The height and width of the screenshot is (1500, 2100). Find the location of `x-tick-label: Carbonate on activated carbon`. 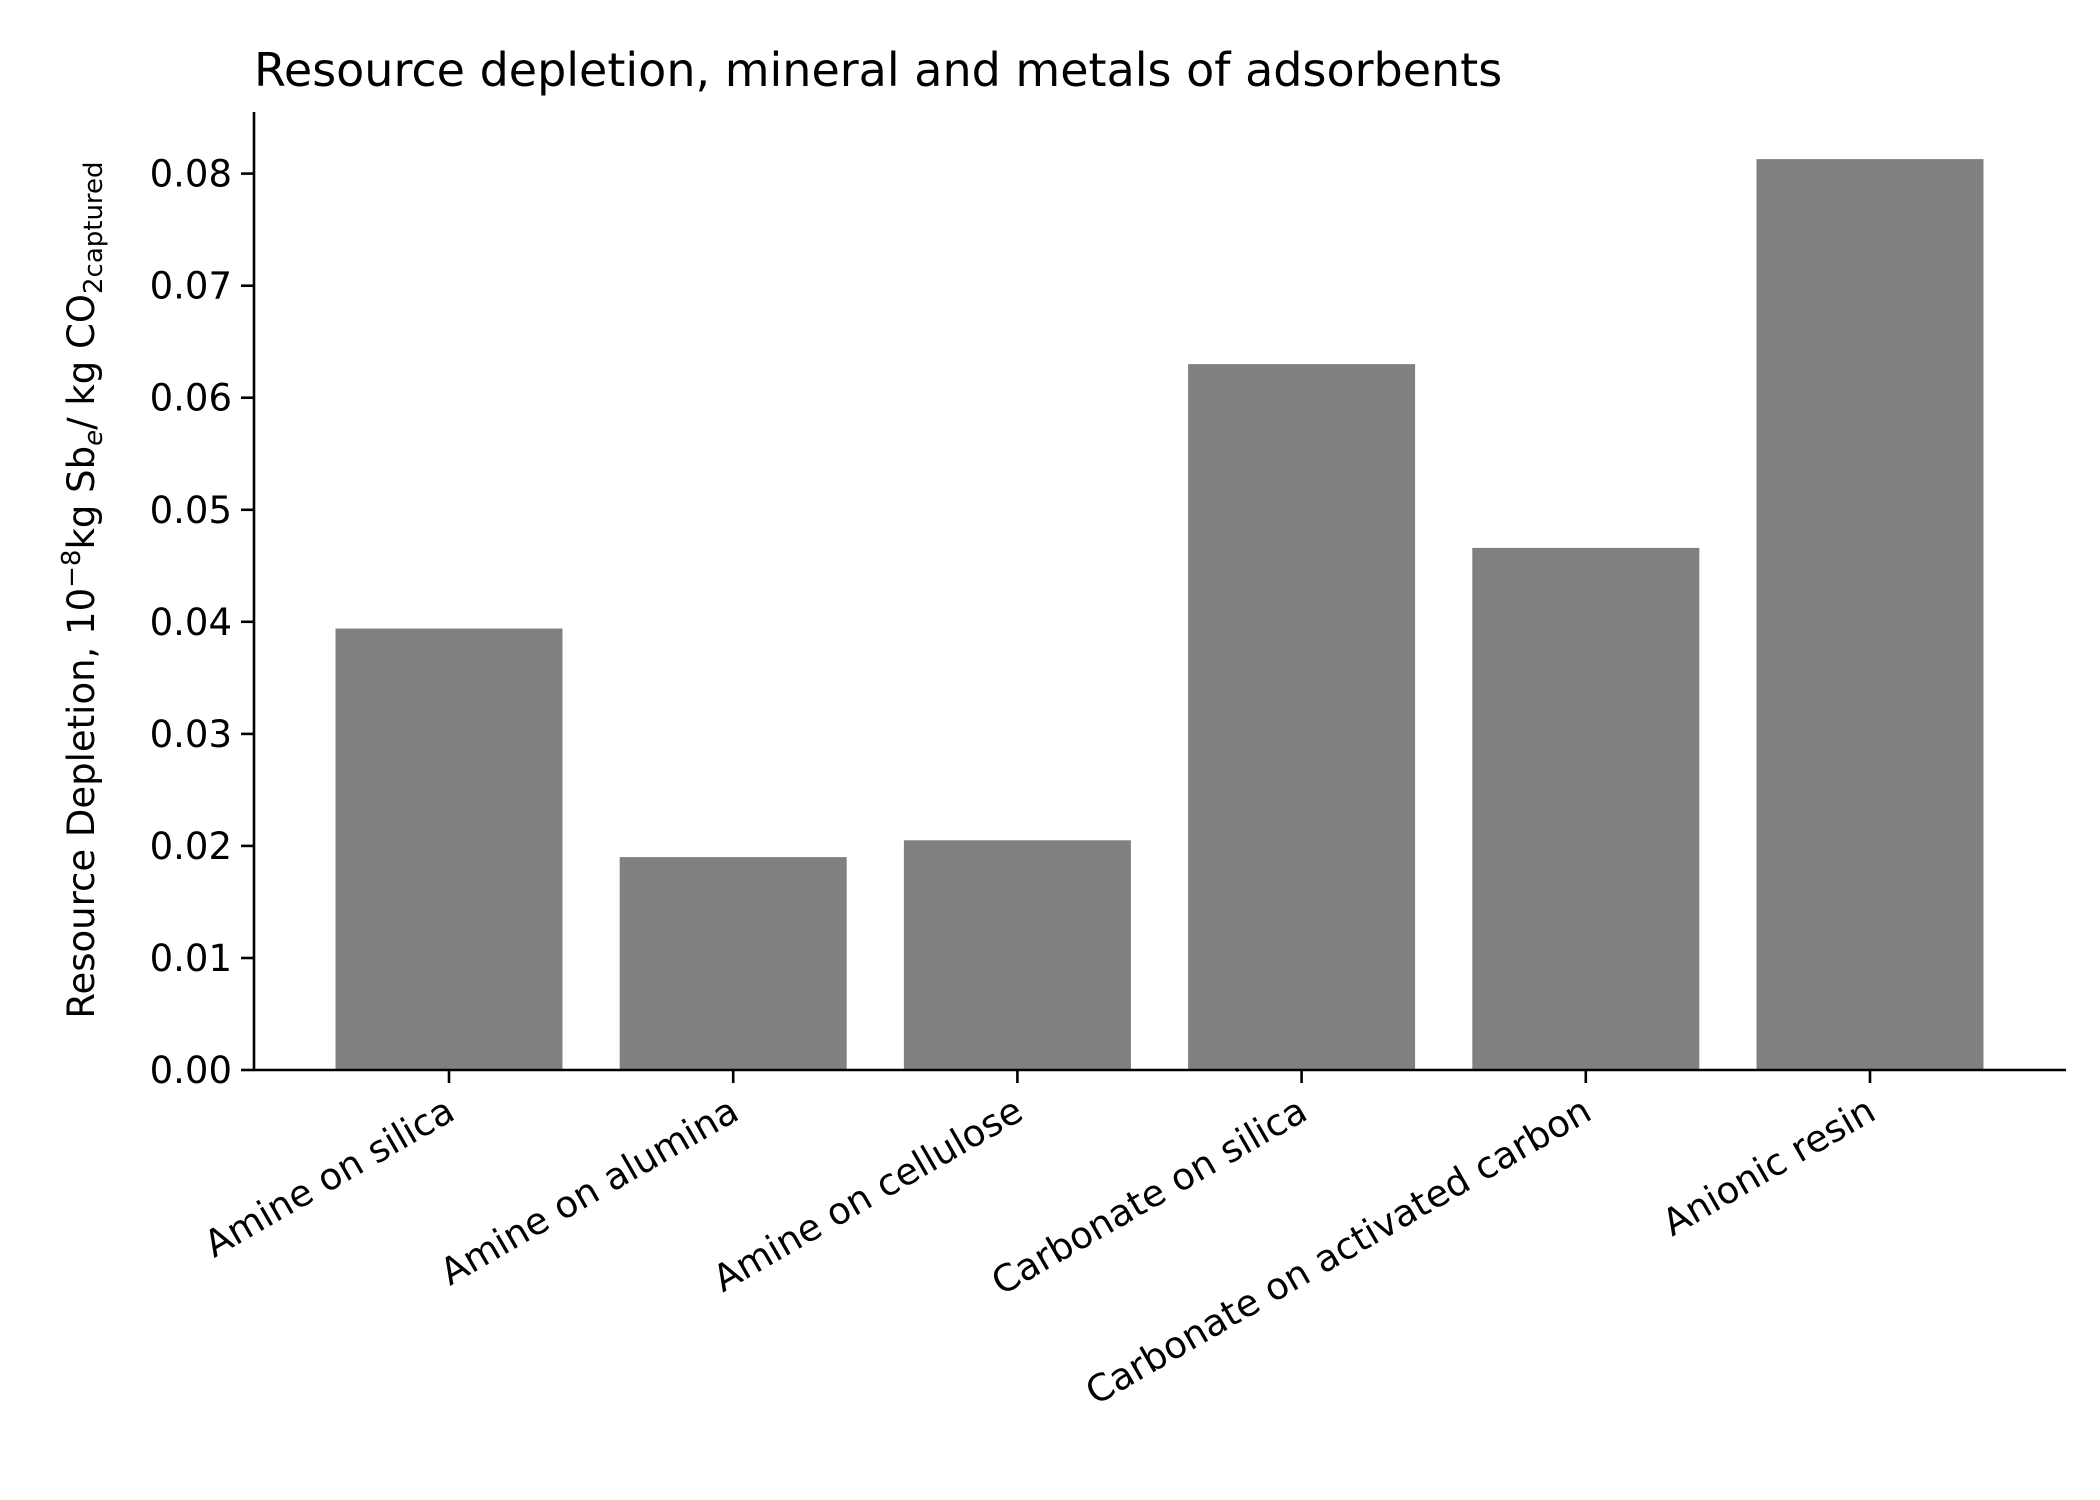

x-tick-label: Carbonate on activated carbon is located at coordinates (1338, 1251).